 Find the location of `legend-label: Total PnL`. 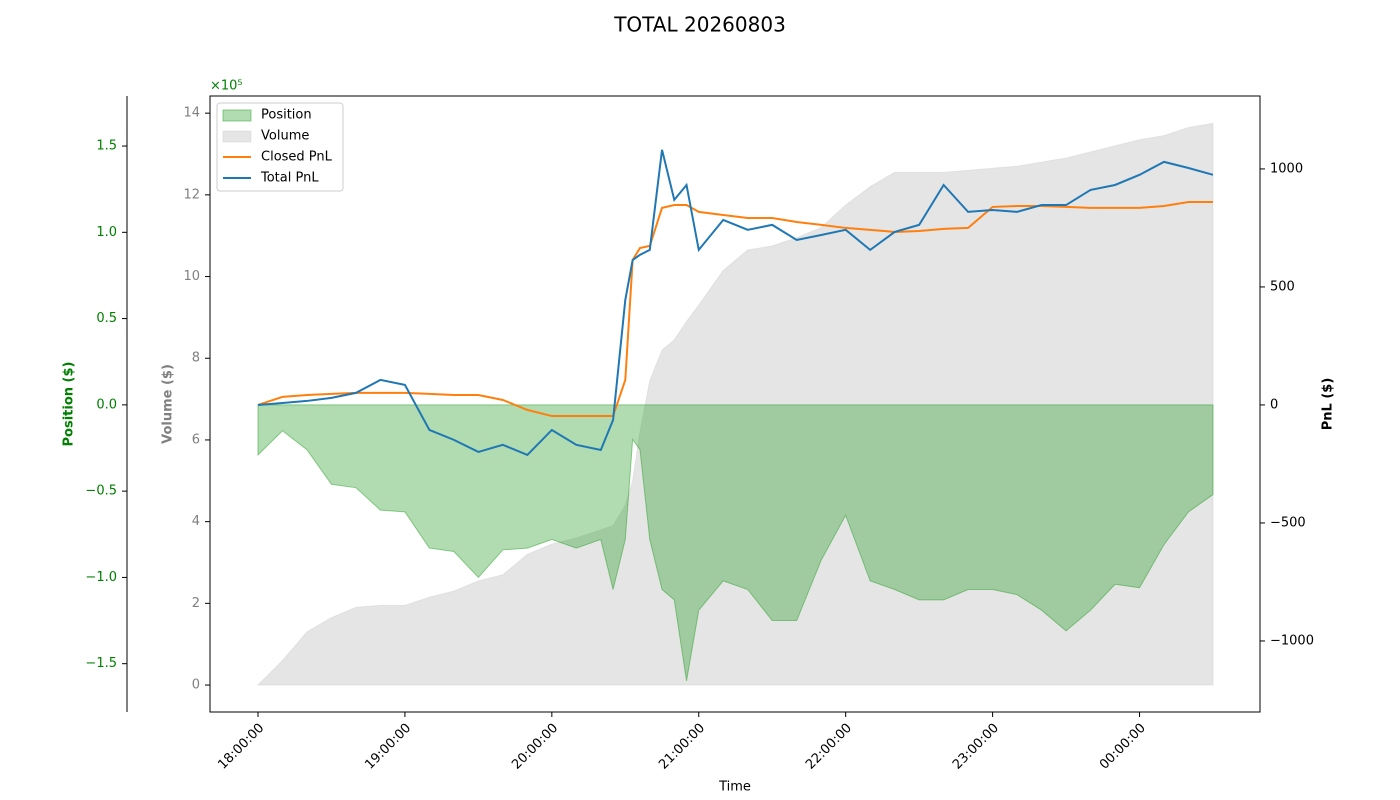

legend-label: Total PnL is located at coordinates (289, 178).